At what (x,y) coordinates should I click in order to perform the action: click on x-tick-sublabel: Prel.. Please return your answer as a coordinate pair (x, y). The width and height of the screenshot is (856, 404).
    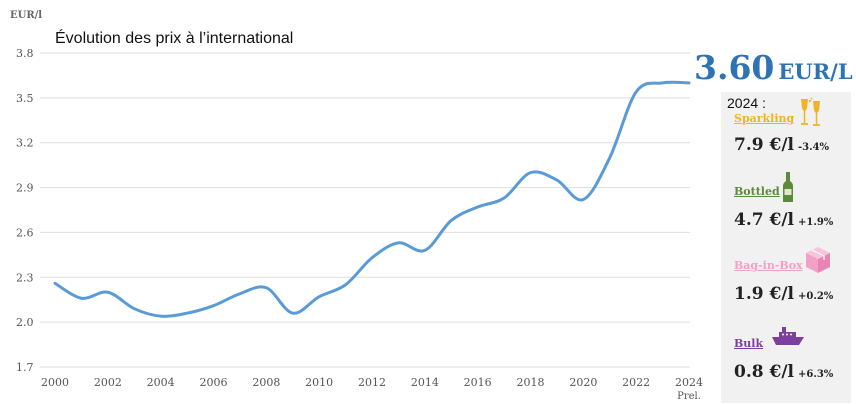
    Looking at the image, I should click on (689, 396).